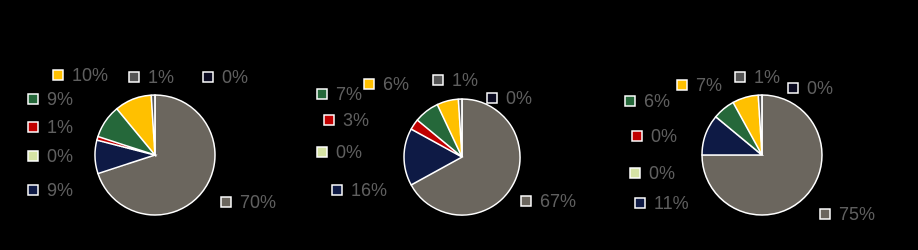  I want to click on value-label: 16%, so click(369, 190).